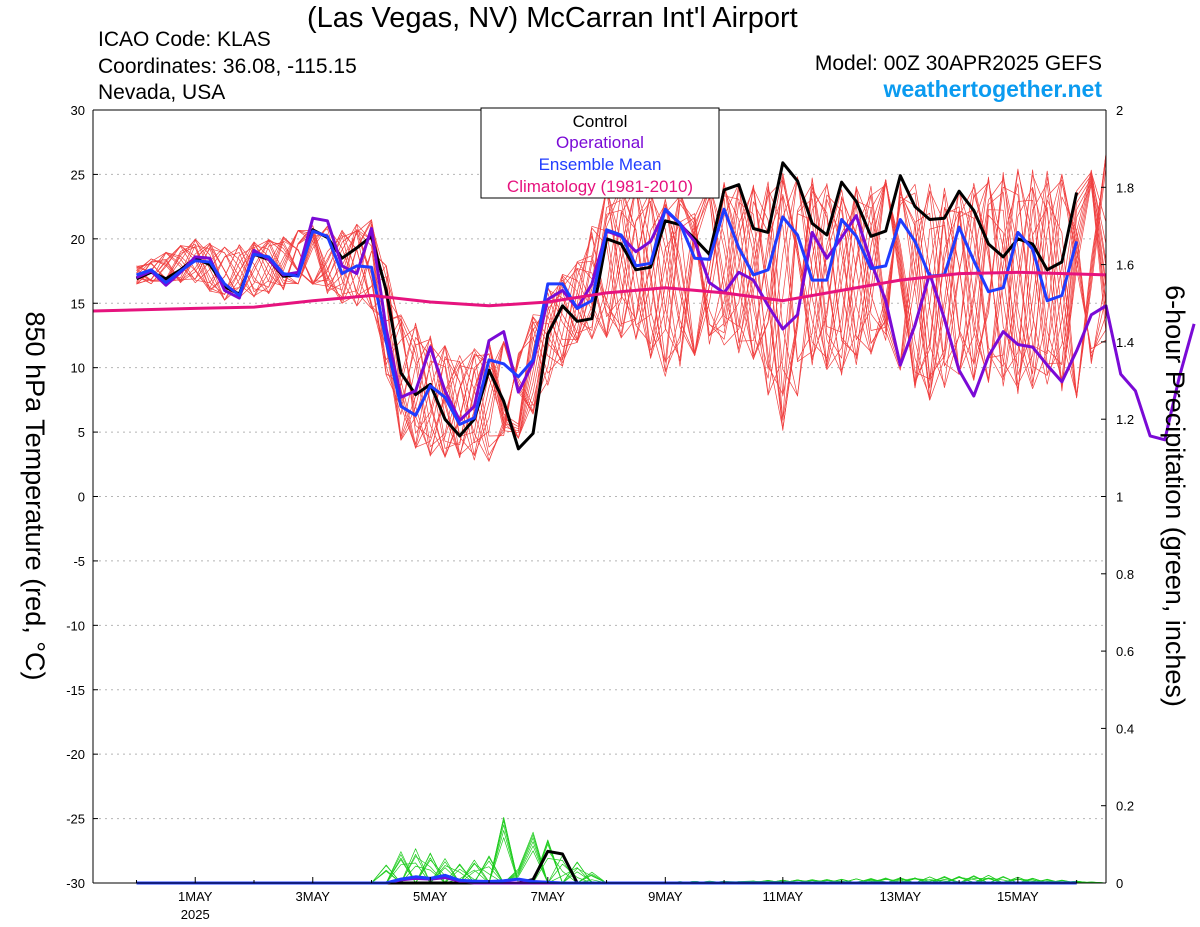 The height and width of the screenshot is (927, 1200). What do you see at coordinates (75, 883) in the screenshot?
I see `y-left-tick-label: -30` at bounding box center [75, 883].